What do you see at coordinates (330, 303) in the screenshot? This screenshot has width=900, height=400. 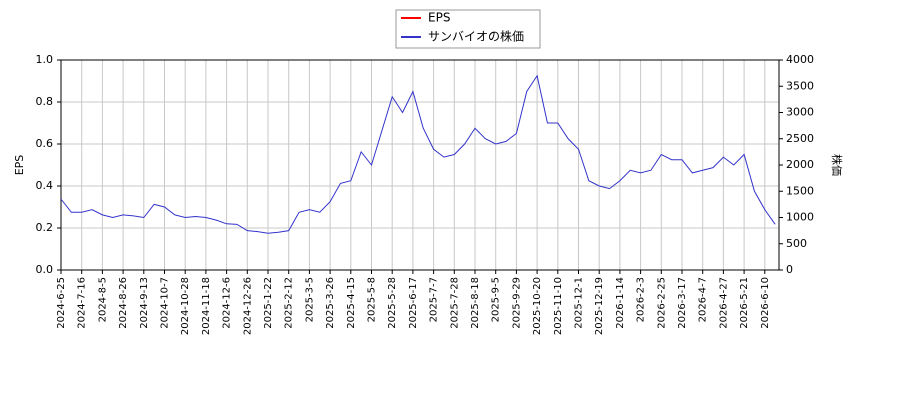 I see `x-tick-label: 2025-3-26` at bounding box center [330, 303].